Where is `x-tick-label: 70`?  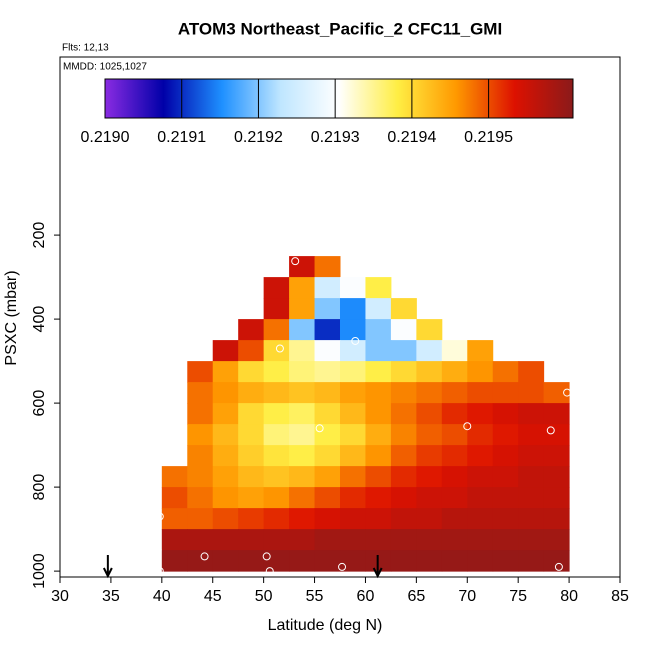
x-tick-label: 70 is located at coordinates (467, 596).